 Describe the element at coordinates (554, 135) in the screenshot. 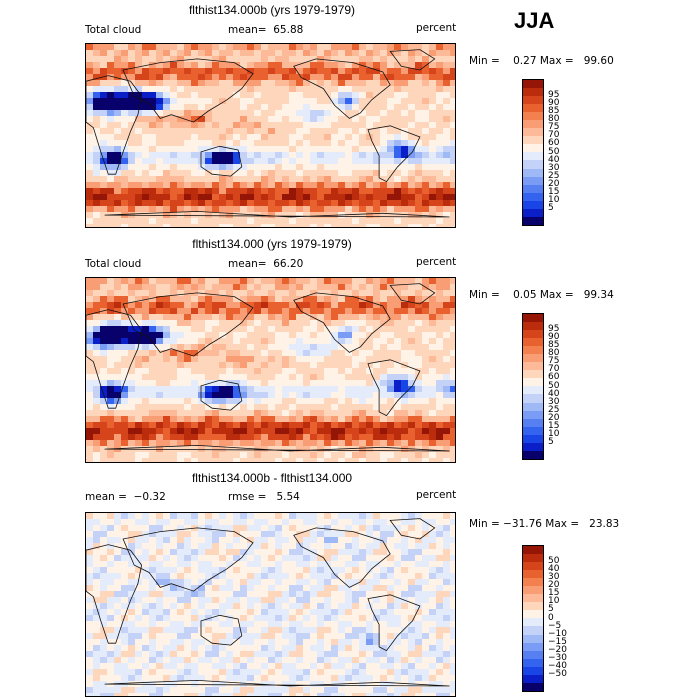

I see `colorbar-tick-label: 70` at that location.